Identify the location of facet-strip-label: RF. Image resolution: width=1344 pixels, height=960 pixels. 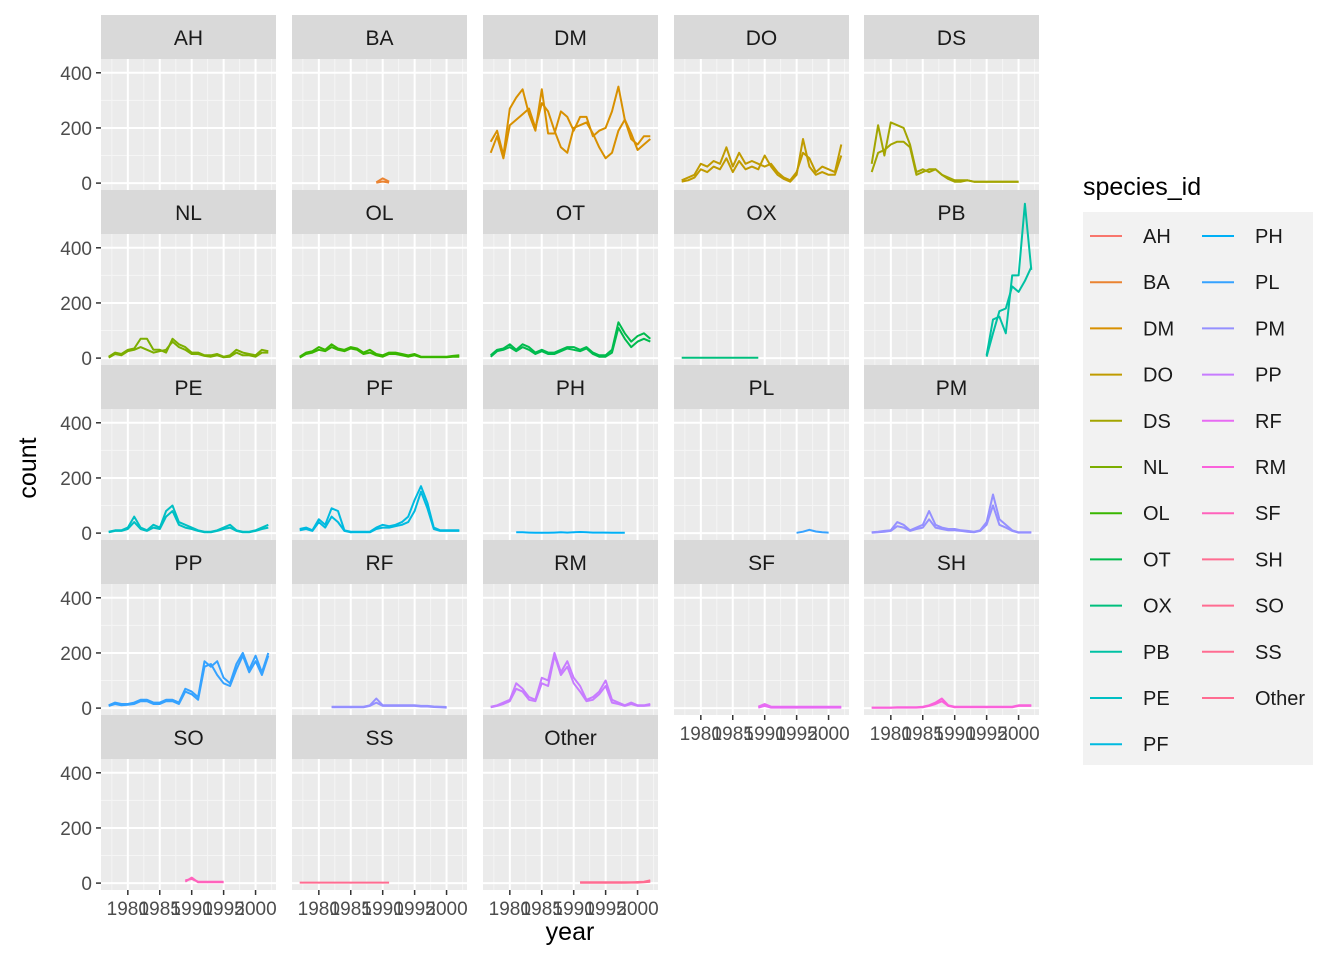
(380, 563).